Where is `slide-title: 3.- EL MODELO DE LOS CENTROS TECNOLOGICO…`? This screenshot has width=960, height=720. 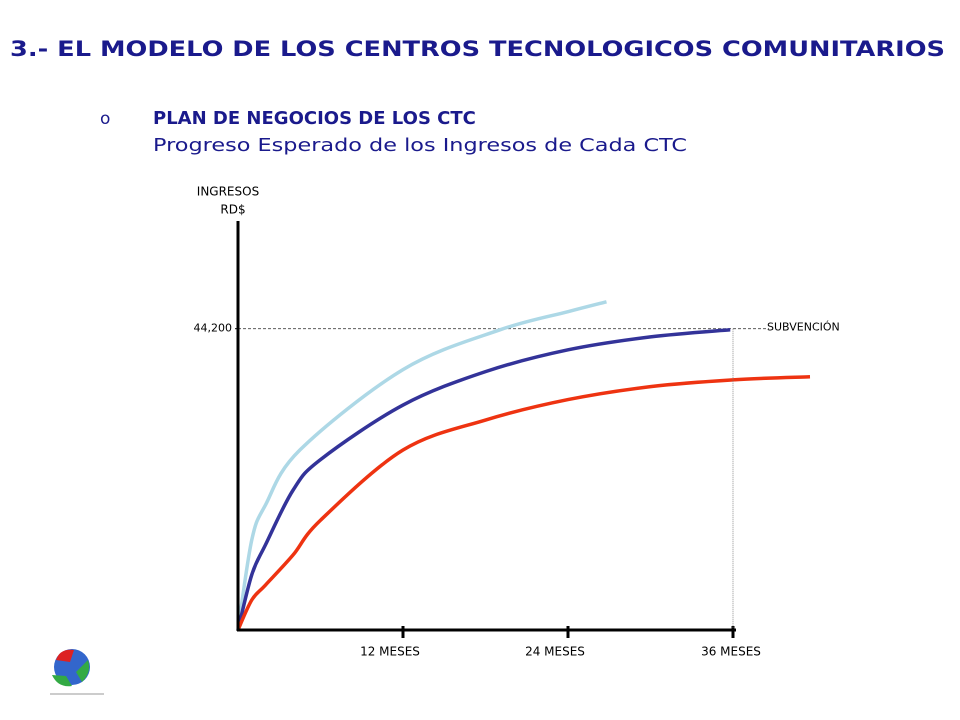
slide-title: 3.- EL MODELO DE LOS CENTROS TECNOLOGICO… is located at coordinates (477, 49).